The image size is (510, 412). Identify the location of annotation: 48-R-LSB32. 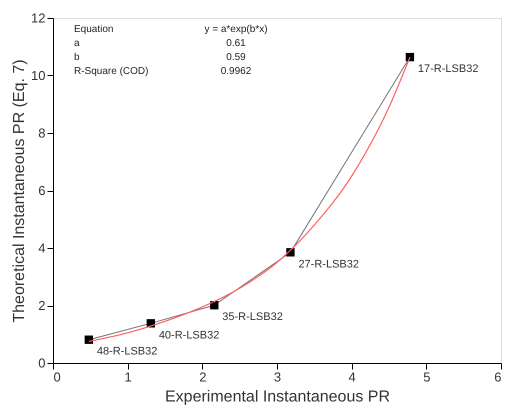
(127, 352).